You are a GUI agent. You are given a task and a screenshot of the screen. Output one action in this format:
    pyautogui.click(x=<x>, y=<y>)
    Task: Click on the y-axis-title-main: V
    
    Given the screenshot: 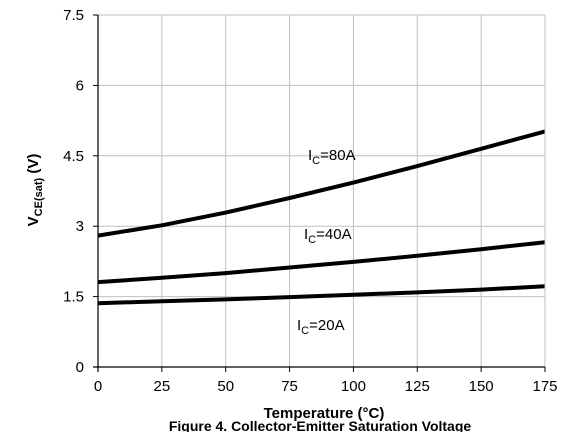 What is the action you would take?
    pyautogui.click(x=33, y=221)
    